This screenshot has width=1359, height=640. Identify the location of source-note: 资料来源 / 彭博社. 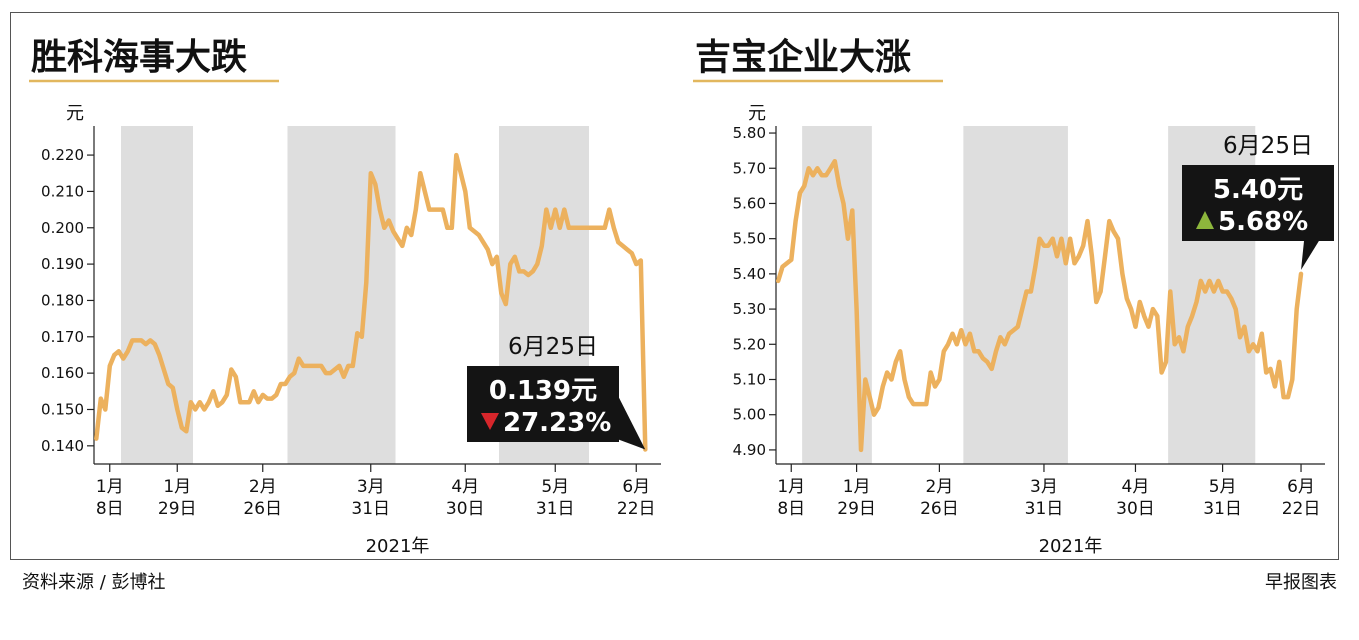
(94, 582).